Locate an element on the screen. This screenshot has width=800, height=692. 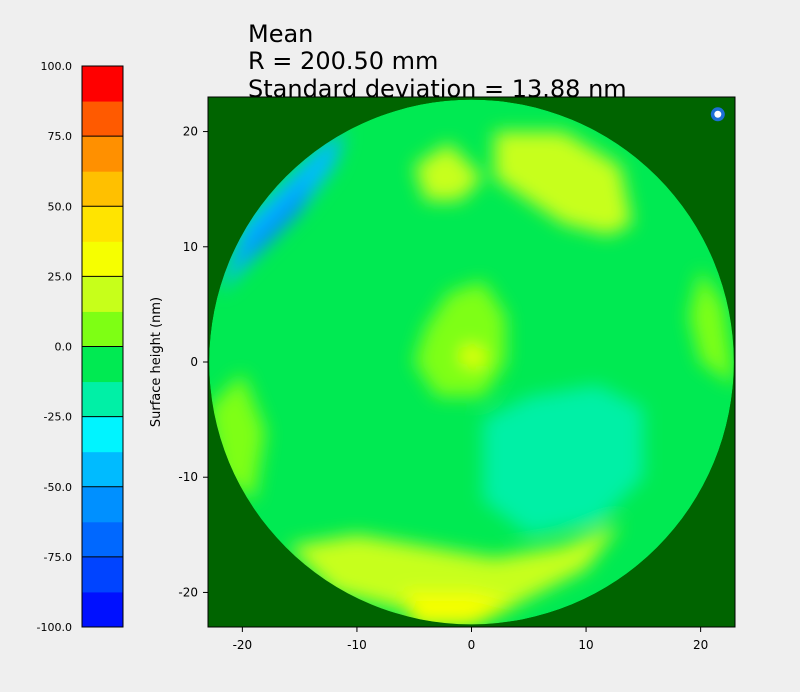
x-tick-label: -20 is located at coordinates (243, 645).